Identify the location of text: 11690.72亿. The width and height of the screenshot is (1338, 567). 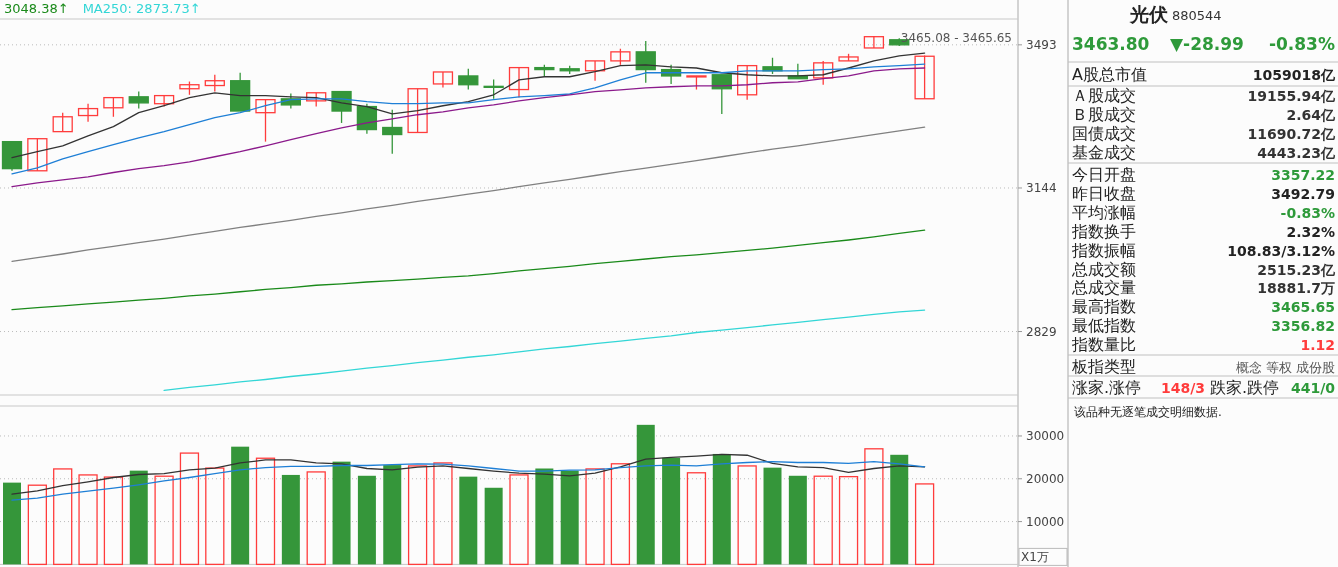
(1291, 134).